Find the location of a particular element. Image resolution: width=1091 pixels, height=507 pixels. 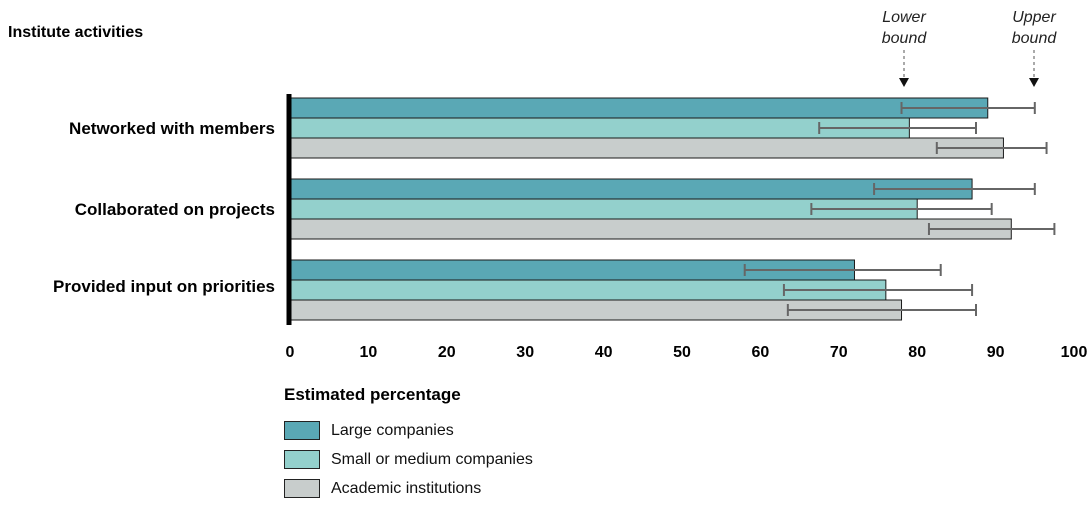

legend-item-small-medium-companies: Small or medium companies is located at coordinates (408, 459).